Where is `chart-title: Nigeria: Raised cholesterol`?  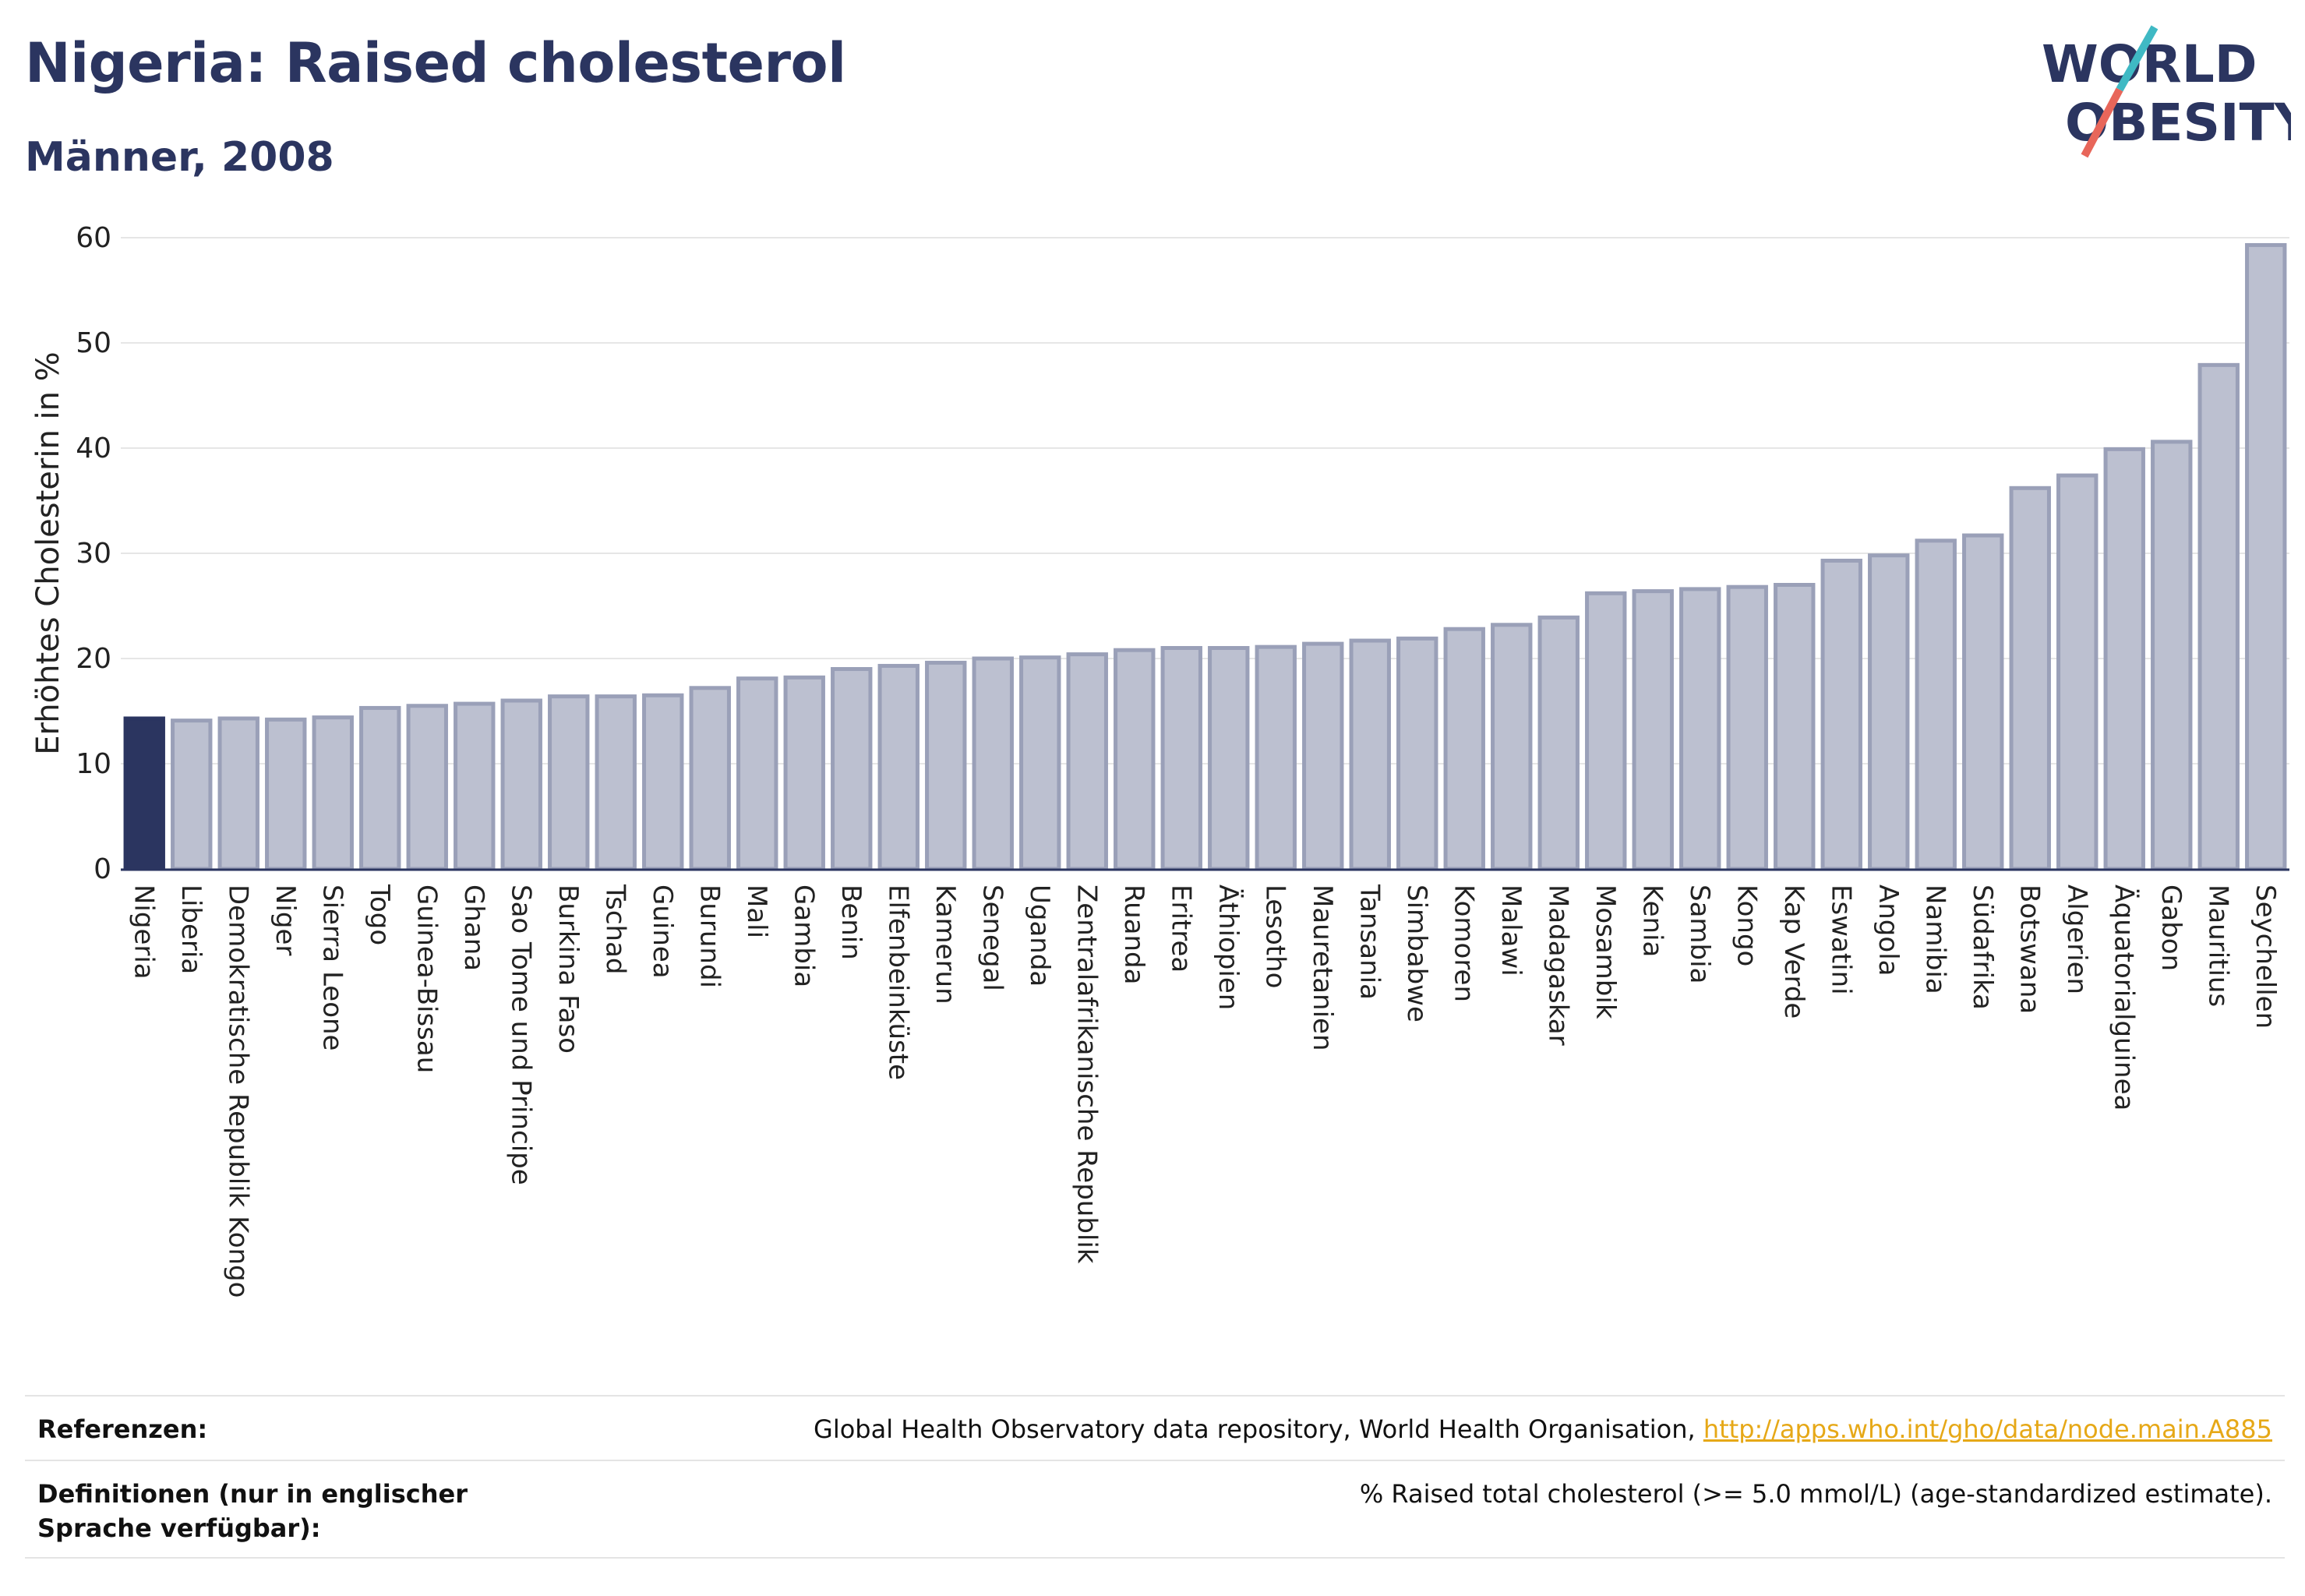
chart-title: Nigeria: Raised cholesterol is located at coordinates (435, 63).